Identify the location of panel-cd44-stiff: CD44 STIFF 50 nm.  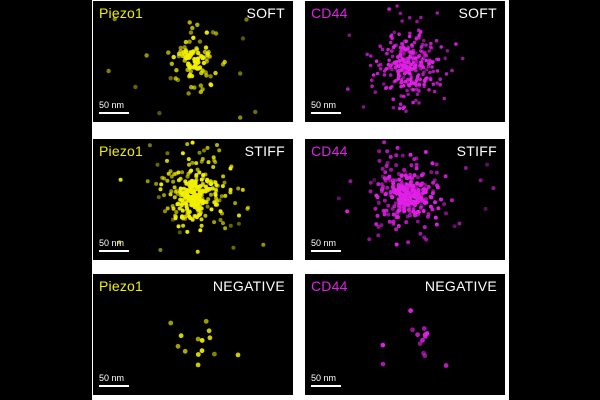
(405, 199).